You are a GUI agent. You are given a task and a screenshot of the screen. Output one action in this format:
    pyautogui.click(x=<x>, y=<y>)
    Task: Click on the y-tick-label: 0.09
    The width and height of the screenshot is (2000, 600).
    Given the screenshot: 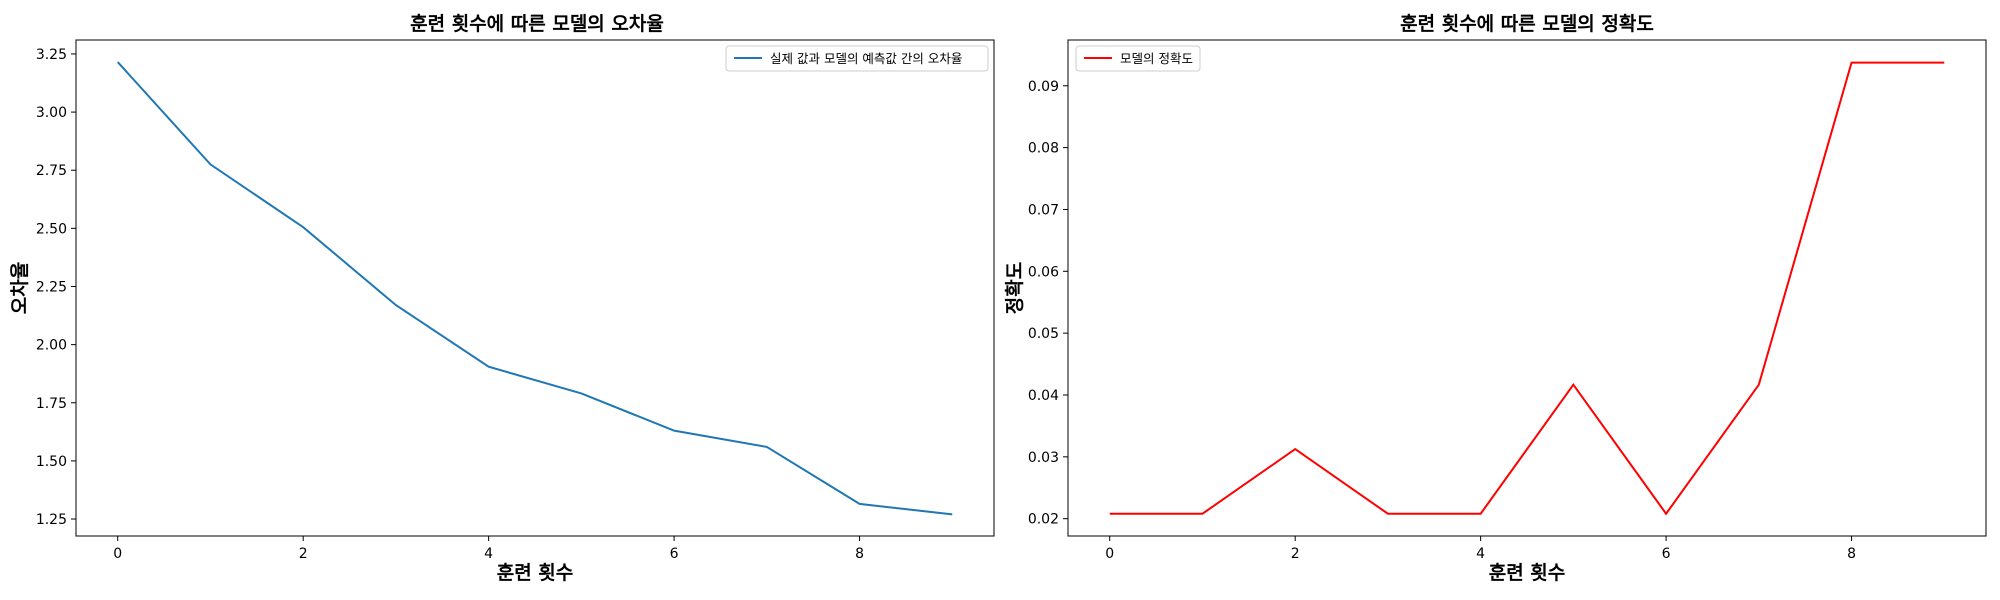 What is the action you would take?
    pyautogui.click(x=1043, y=87)
    